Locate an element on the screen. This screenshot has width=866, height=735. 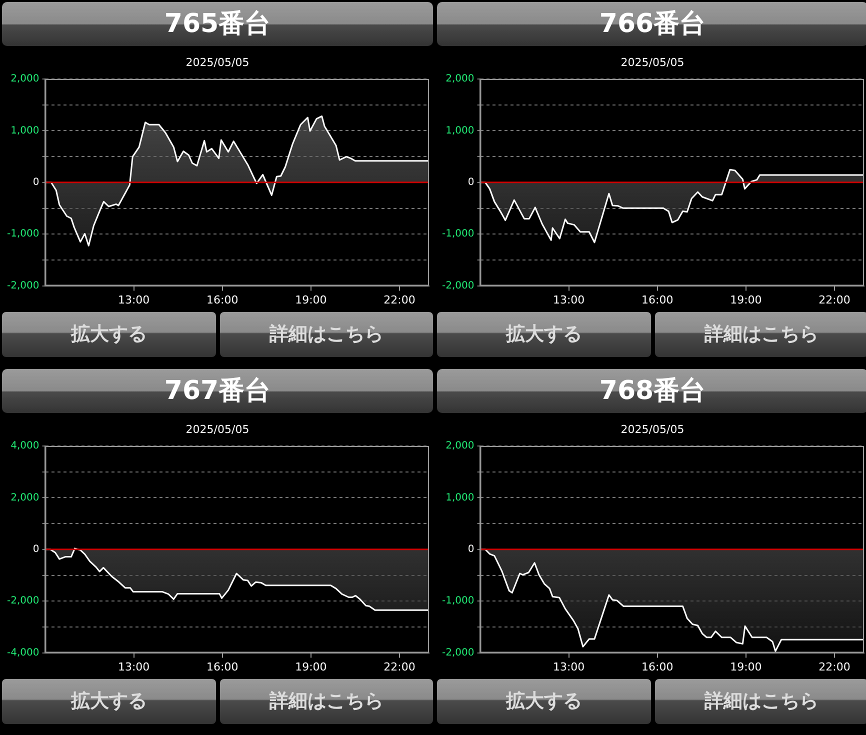
y-tick-label: 4,000 is located at coordinates (25, 446).